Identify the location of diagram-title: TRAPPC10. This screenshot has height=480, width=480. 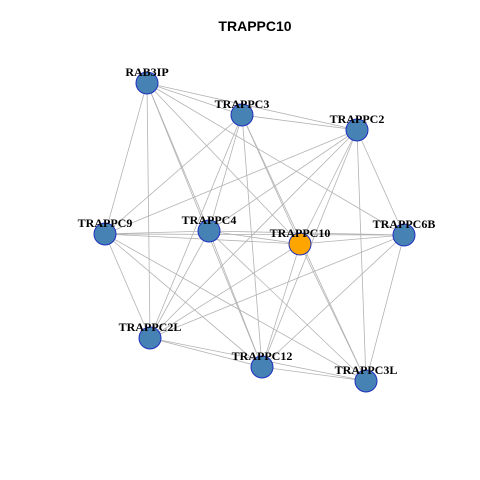
(254, 26).